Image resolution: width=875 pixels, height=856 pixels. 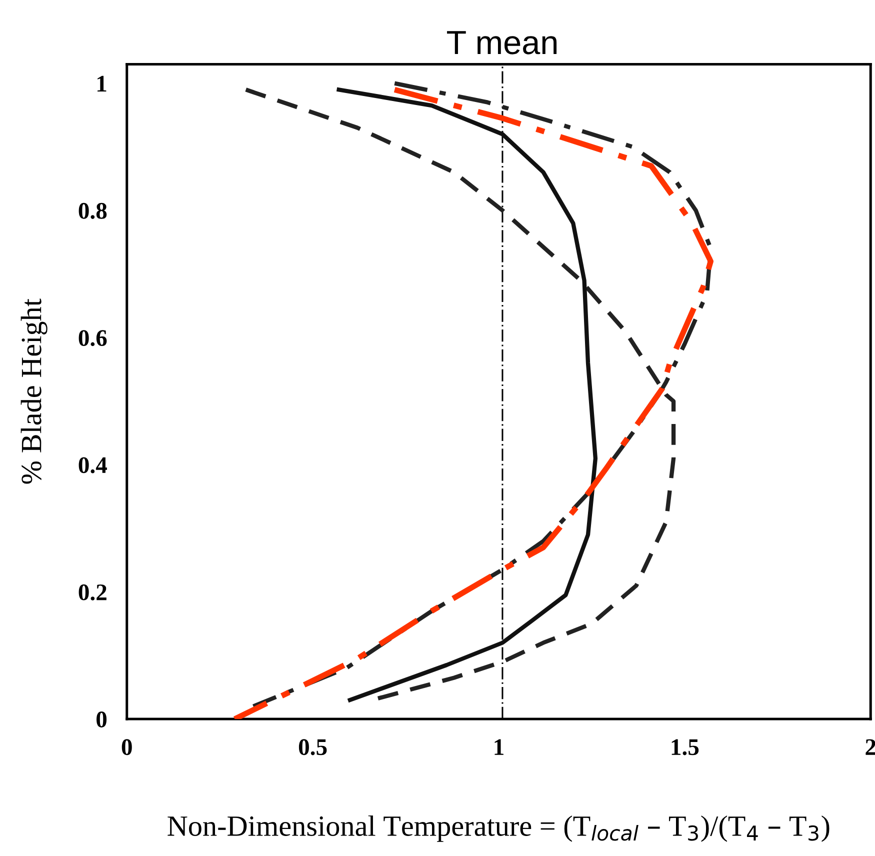 I want to click on y-axis-title: % Blade Height, so click(x=34, y=391).